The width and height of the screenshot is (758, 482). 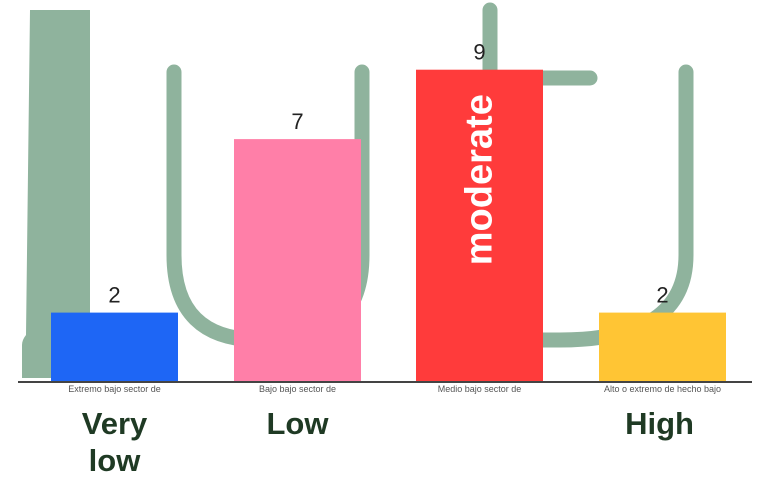 What do you see at coordinates (480, 179) in the screenshot?
I see `inside-bar-label-3: moderate` at bounding box center [480, 179].